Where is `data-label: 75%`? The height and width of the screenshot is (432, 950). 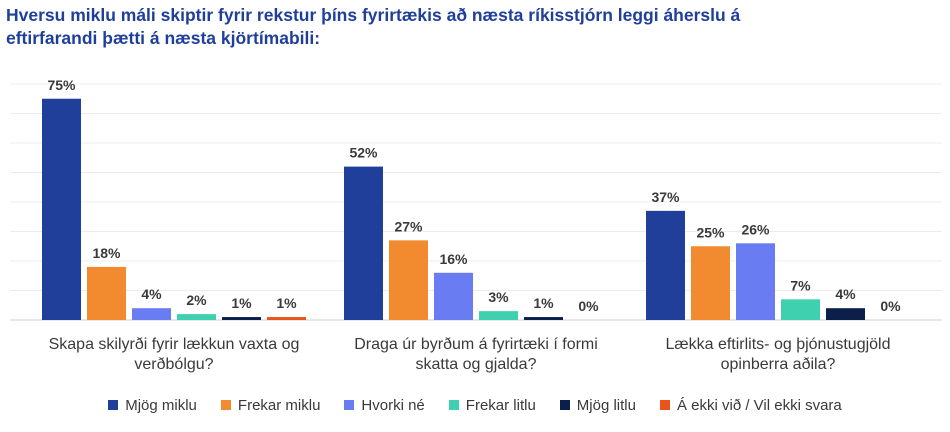 data-label: 75% is located at coordinates (61, 85).